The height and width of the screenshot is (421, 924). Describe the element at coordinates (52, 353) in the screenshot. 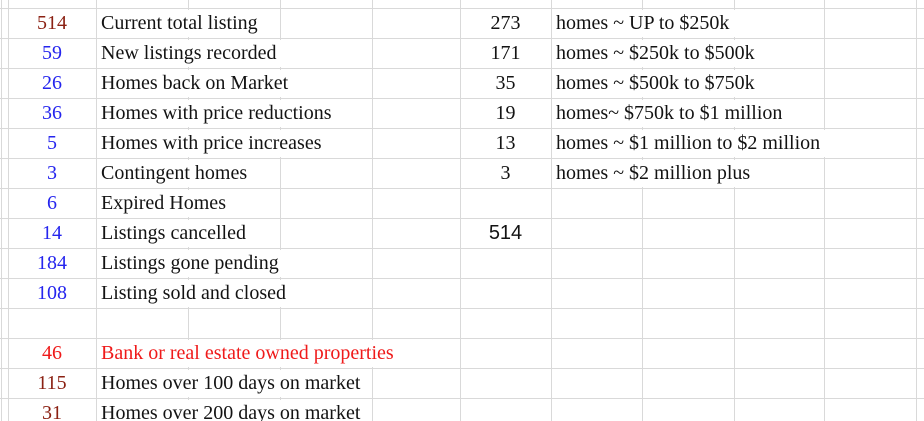

I see `count-cell: 46` at that location.